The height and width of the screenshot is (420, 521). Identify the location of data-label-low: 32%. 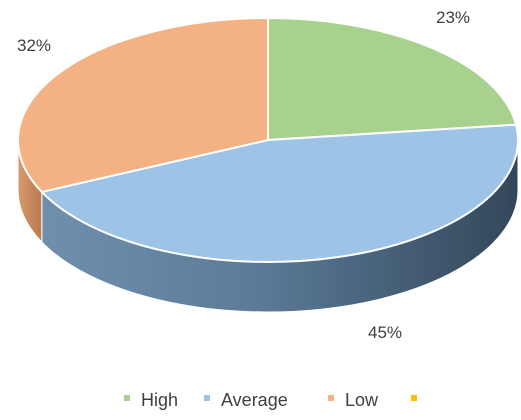
(34, 45).